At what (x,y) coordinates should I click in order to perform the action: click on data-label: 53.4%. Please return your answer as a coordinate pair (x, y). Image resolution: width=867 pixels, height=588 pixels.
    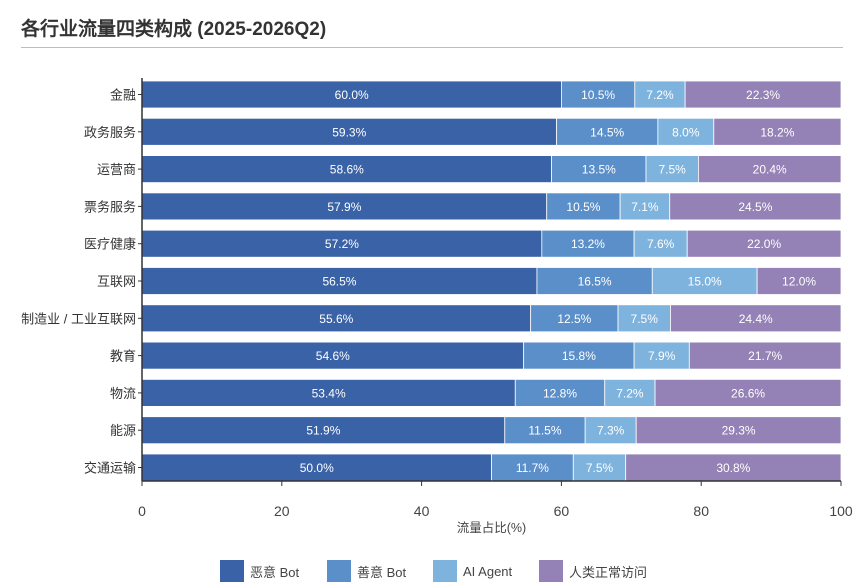
    Looking at the image, I should click on (329, 393).